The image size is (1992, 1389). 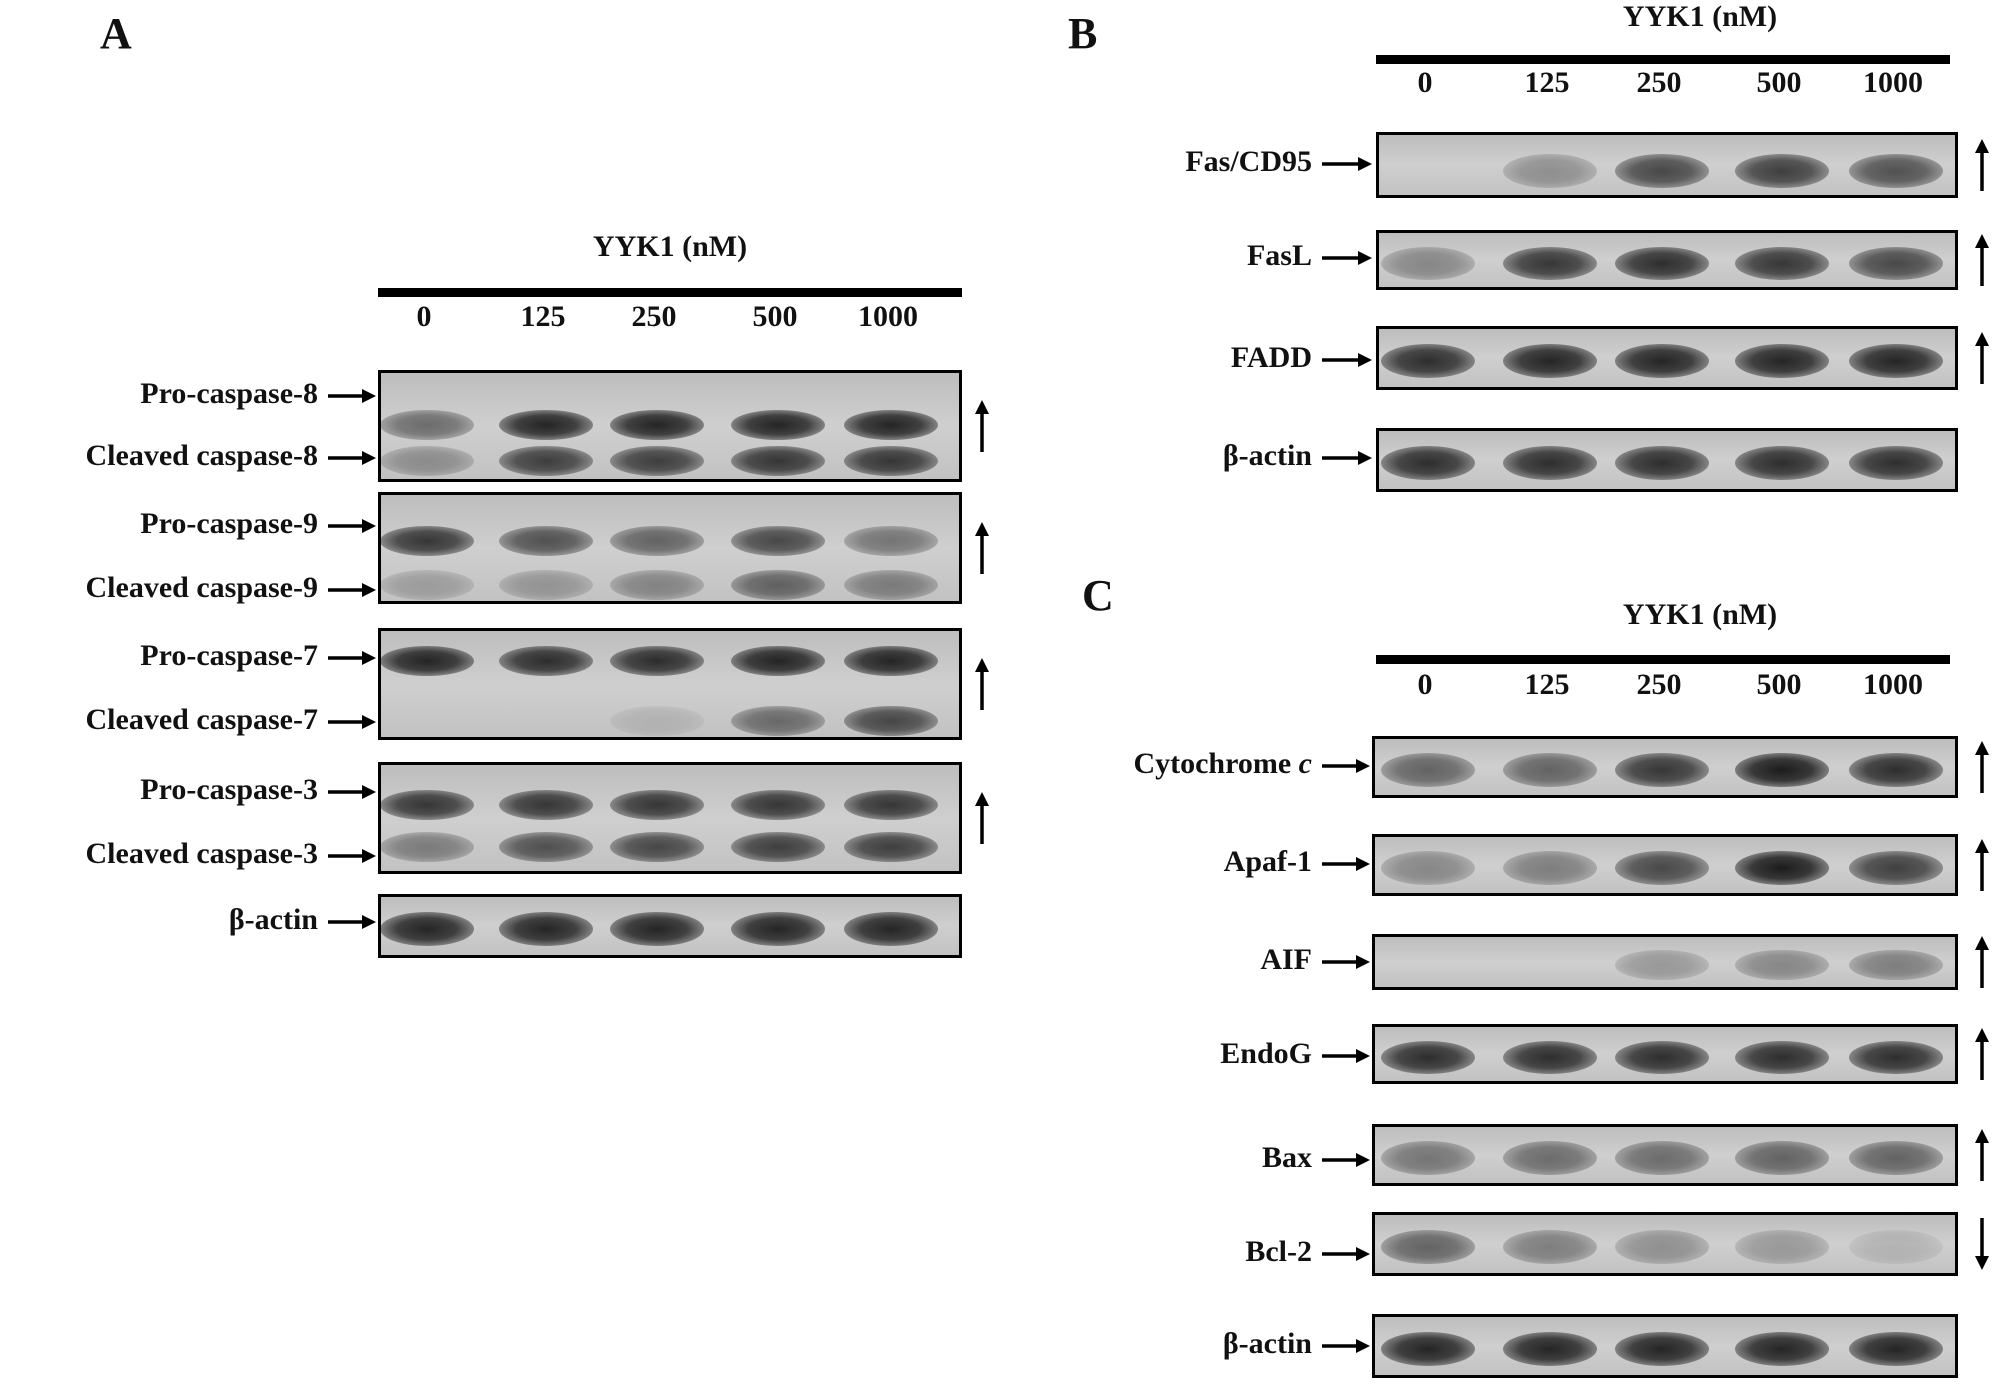 I want to click on panel-c-dose-label: 125, so click(x=1547, y=684).